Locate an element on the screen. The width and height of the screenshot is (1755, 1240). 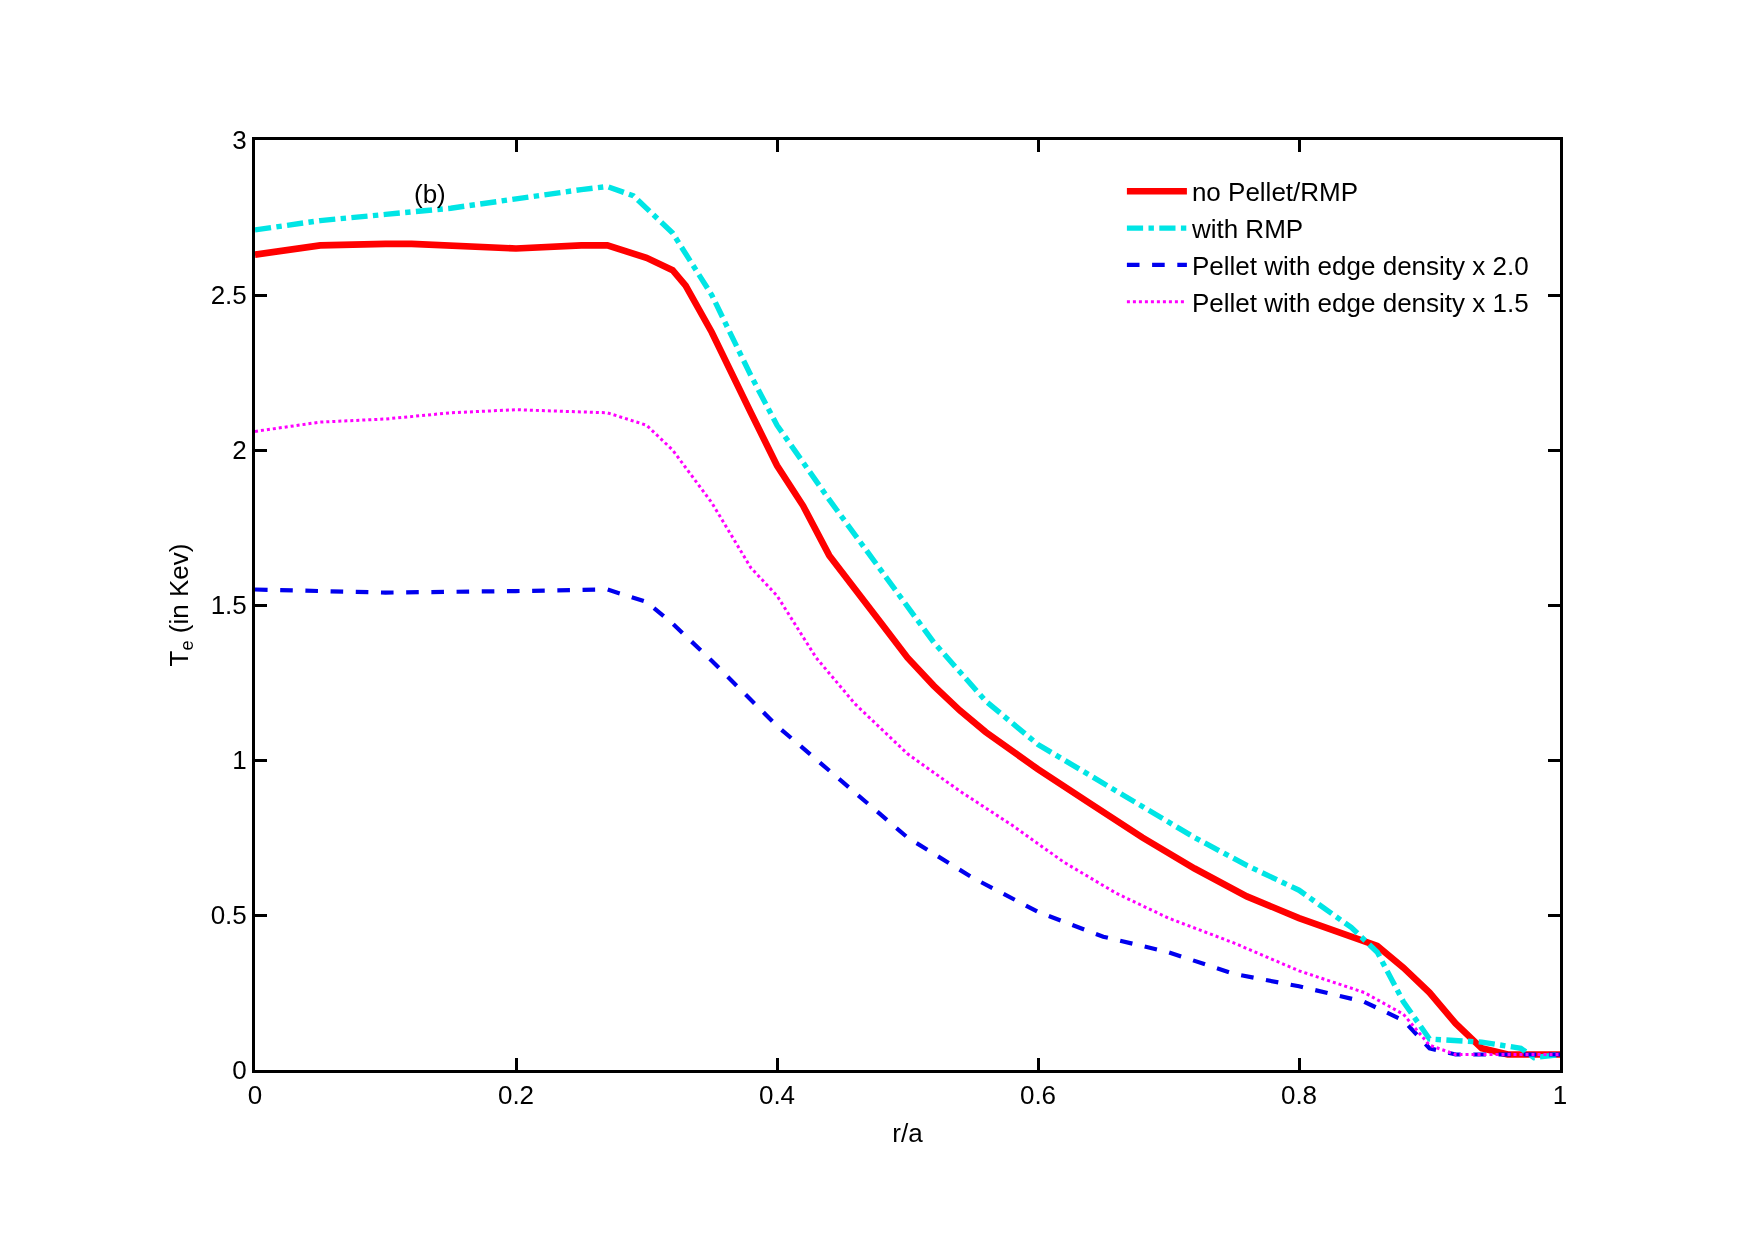
x-tick-label: 0.4 is located at coordinates (777, 1095).